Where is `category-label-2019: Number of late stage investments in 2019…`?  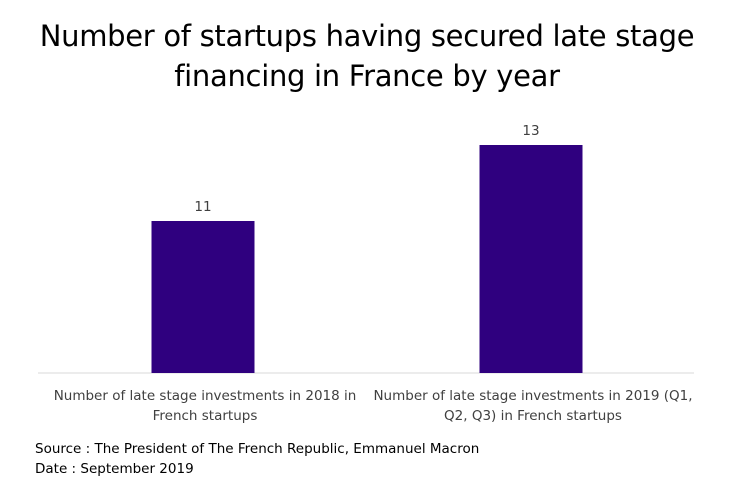 category-label-2019: Number of late stage investments in 2019… is located at coordinates (533, 406).